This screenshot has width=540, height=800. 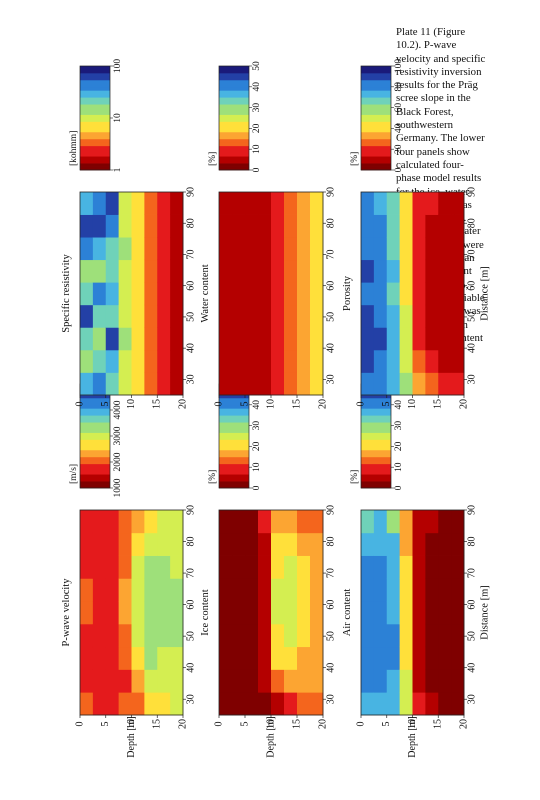 I want to click on depth-tick-label: 5, so click(x=386, y=724).